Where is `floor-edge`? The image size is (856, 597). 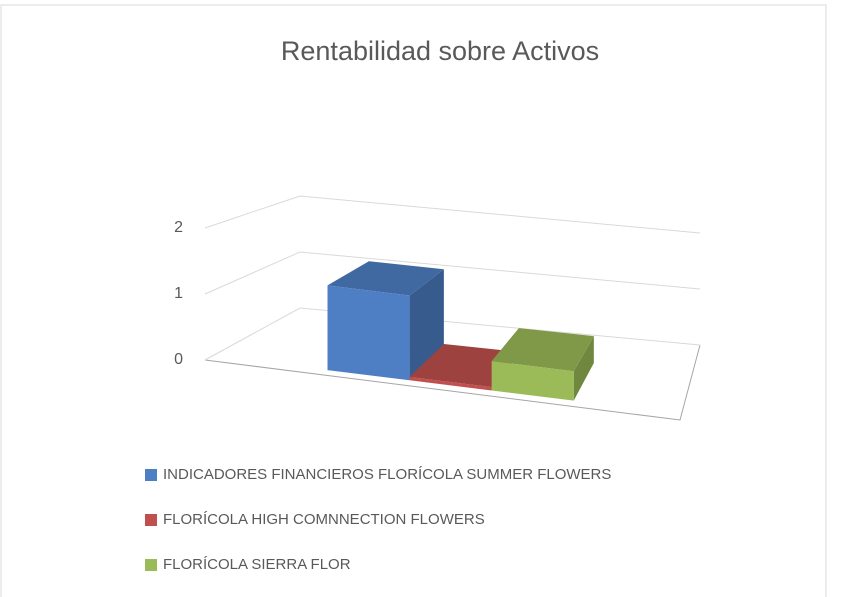
floor-edge is located at coordinates (452, 382).